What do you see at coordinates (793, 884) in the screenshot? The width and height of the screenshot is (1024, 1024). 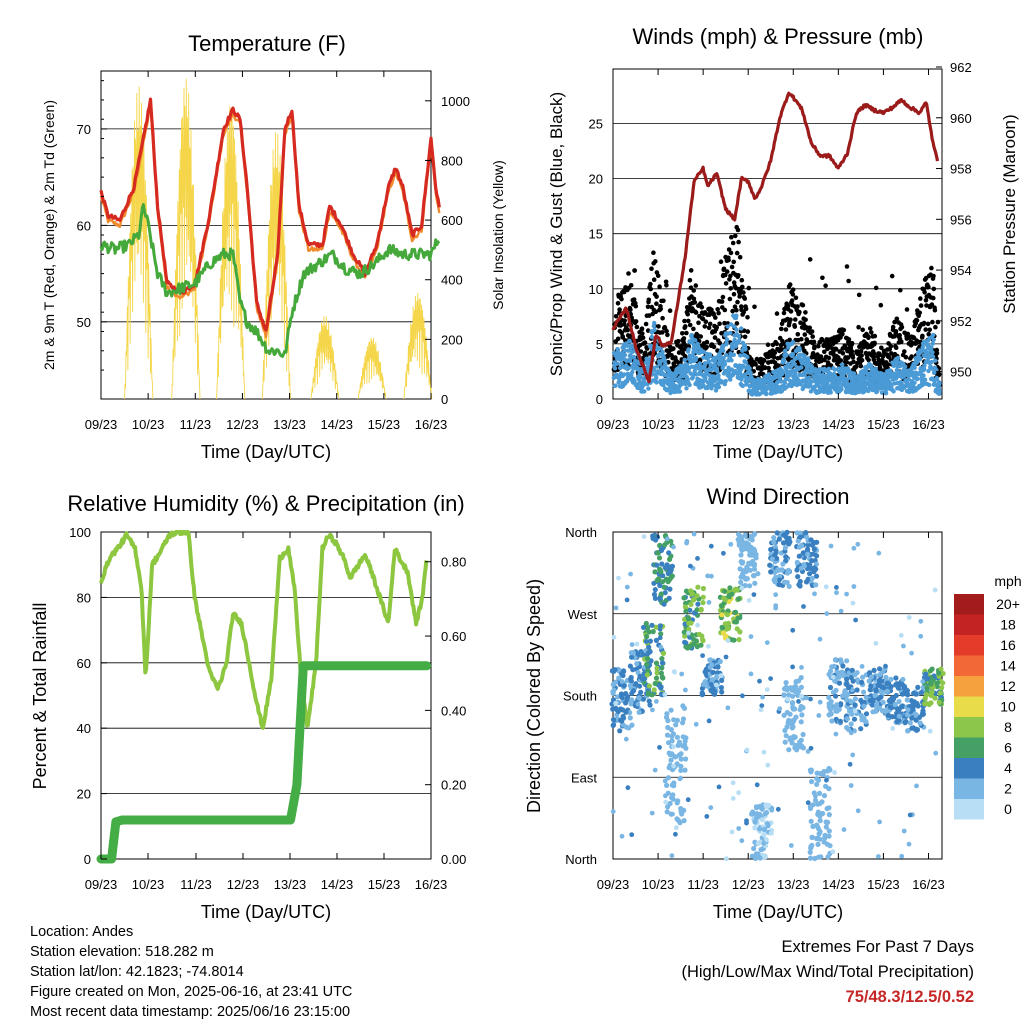 I see `x-tick-label: 13/23` at bounding box center [793, 884].